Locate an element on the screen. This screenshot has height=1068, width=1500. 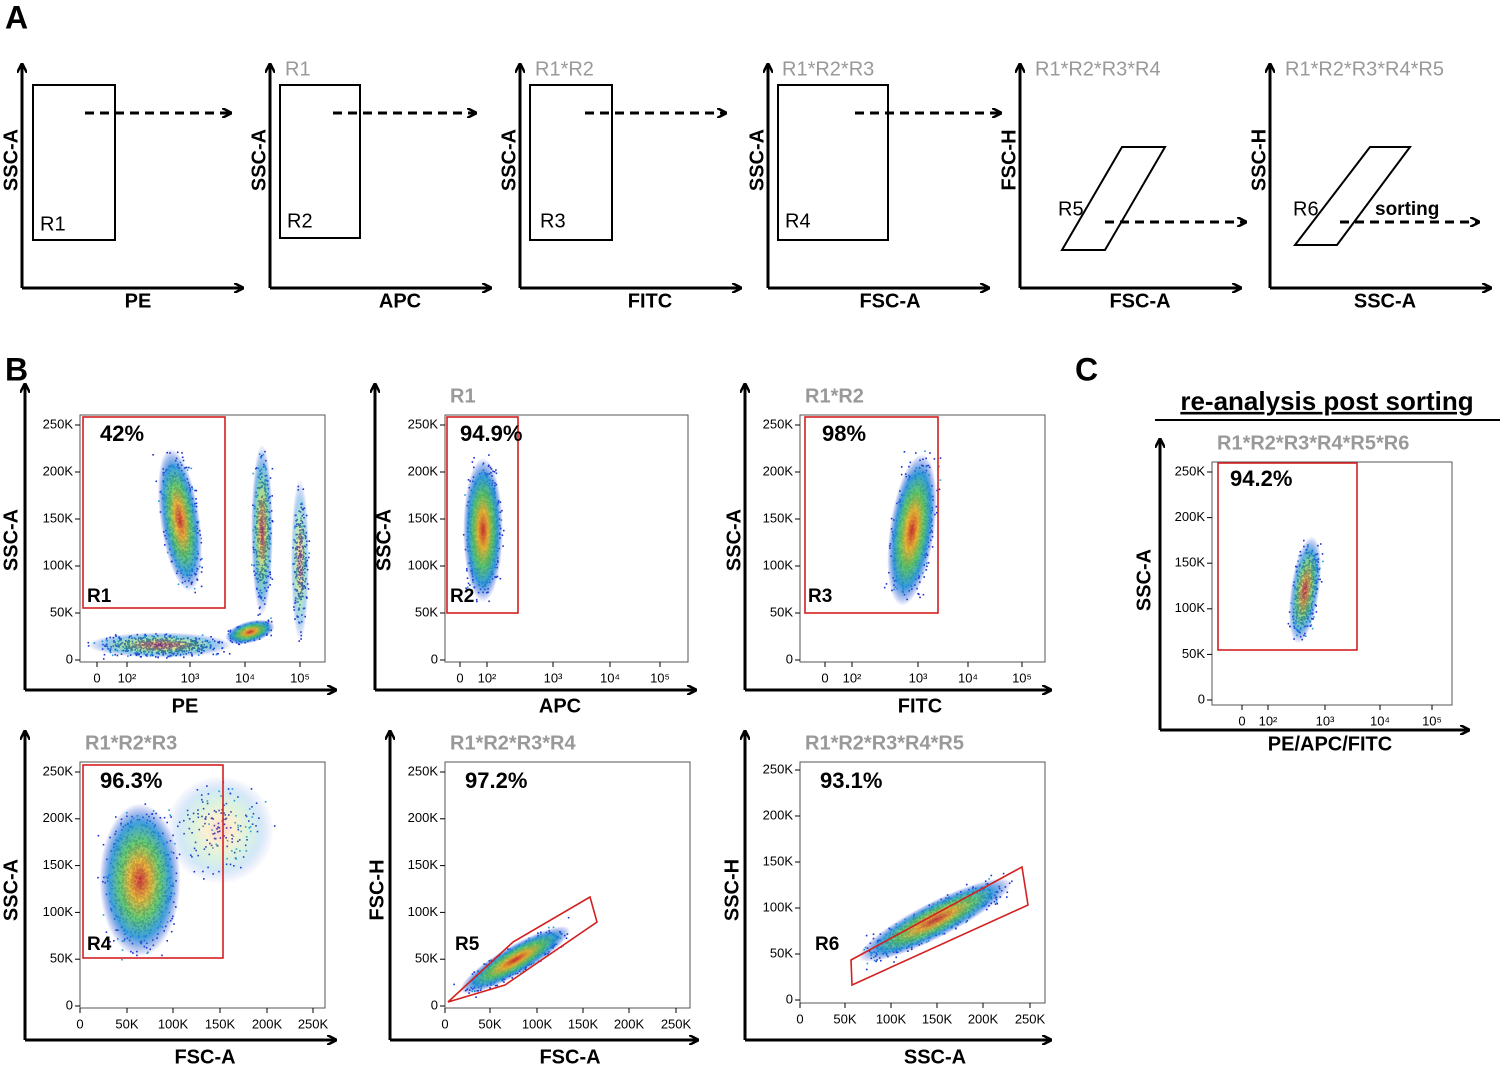
heading: re-analysis post sorting is located at coordinates (1326, 401).